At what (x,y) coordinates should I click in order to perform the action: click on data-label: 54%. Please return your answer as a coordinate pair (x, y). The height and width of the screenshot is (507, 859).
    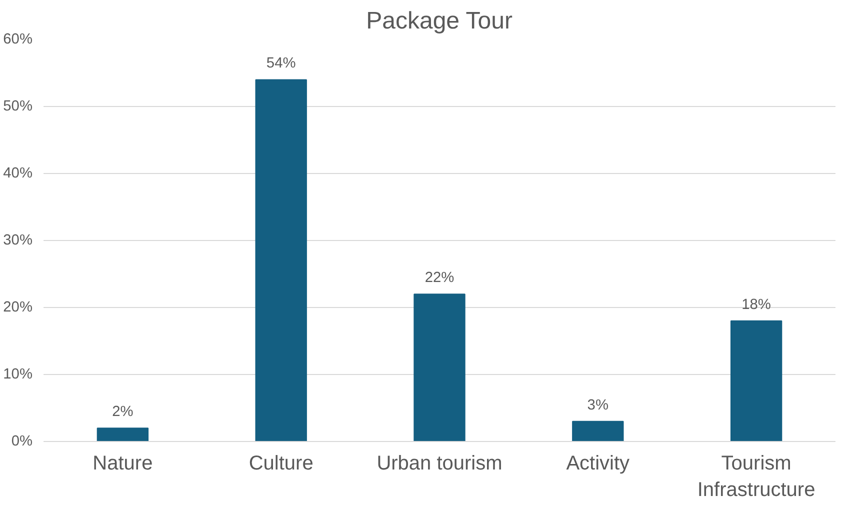
    Looking at the image, I should click on (281, 64).